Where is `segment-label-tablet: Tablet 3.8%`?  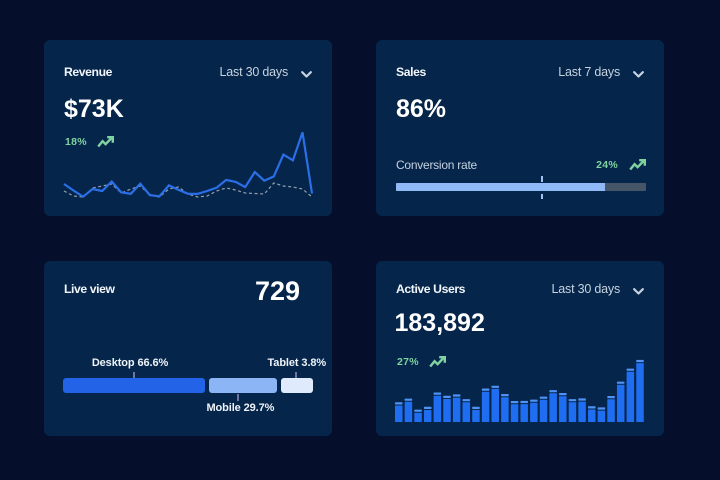
segment-label-tablet: Tablet 3.8% is located at coordinates (297, 363).